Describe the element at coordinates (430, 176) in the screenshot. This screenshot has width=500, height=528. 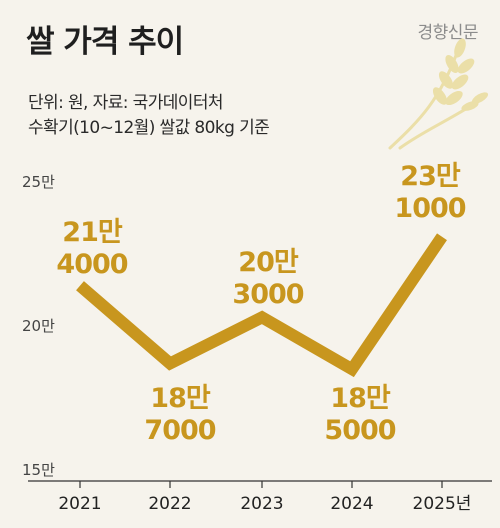
I see `data-label: 23만` at that location.